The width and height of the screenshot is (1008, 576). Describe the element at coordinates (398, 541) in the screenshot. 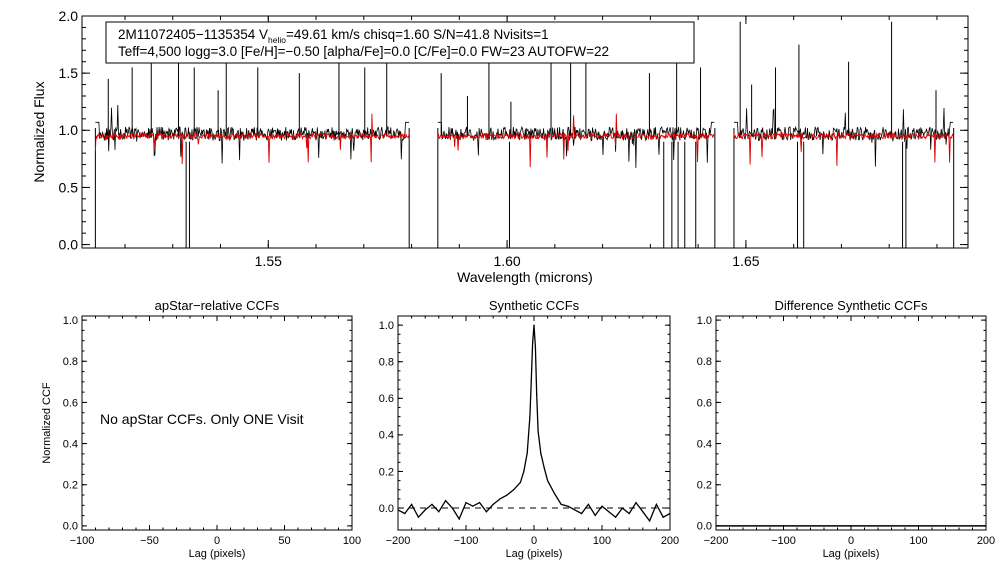

I see `x-tick-label: −200` at that location.